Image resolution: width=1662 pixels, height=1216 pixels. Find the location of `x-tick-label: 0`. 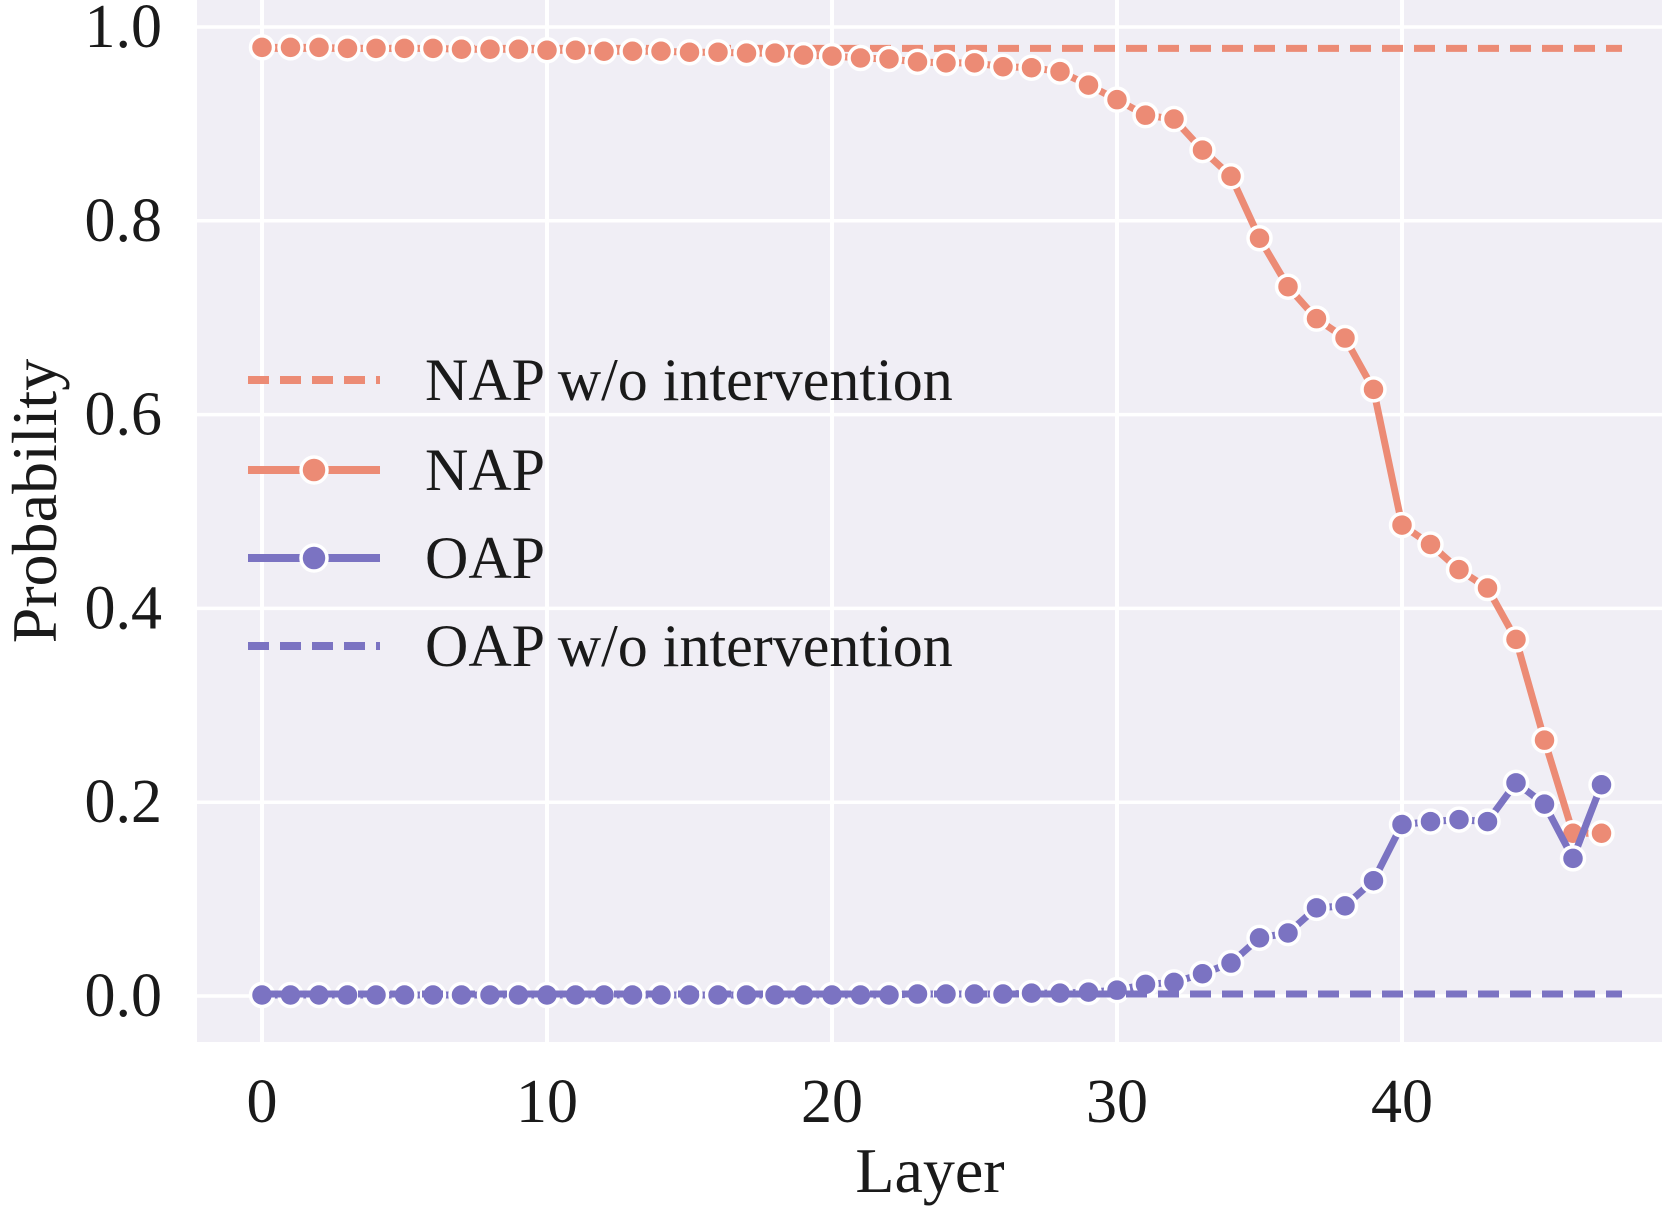

x-tick-label: 0 is located at coordinates (262, 1102).